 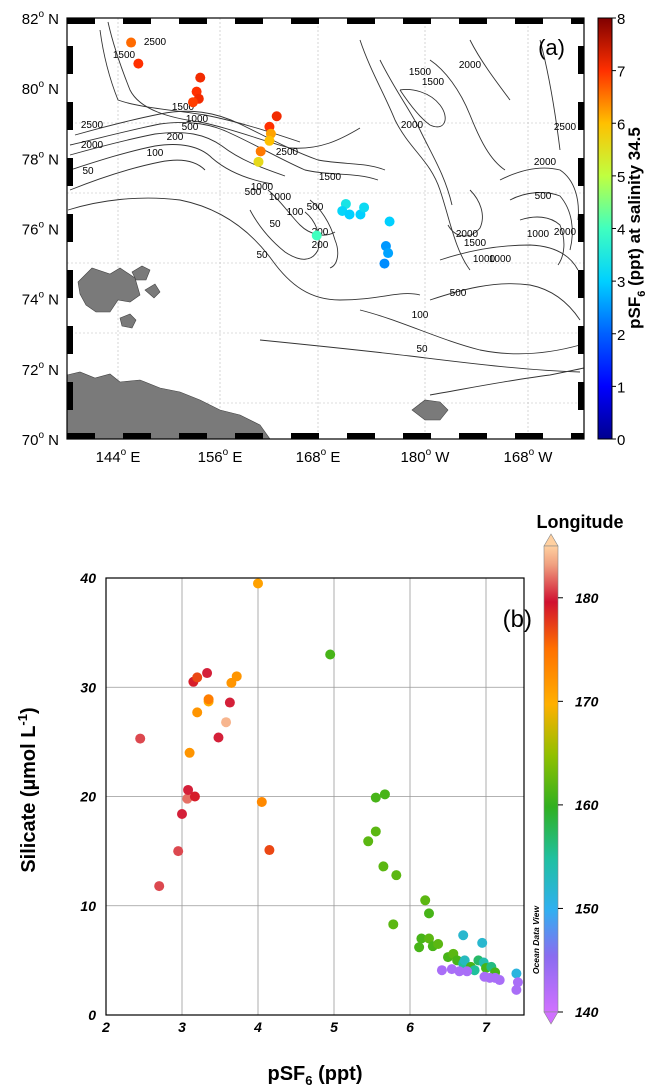 What do you see at coordinates (318, 456) in the screenshot?
I see `map-x-tick-label: 168o E` at bounding box center [318, 456].